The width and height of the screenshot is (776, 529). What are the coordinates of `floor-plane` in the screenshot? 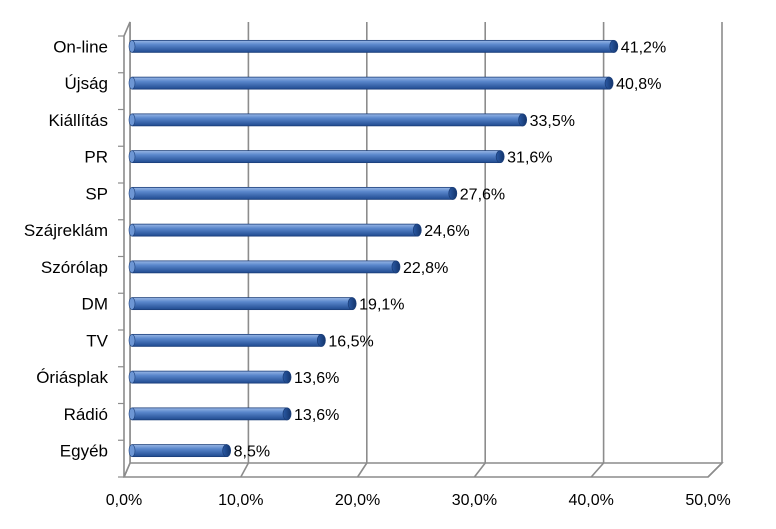 It's located at (423, 470).